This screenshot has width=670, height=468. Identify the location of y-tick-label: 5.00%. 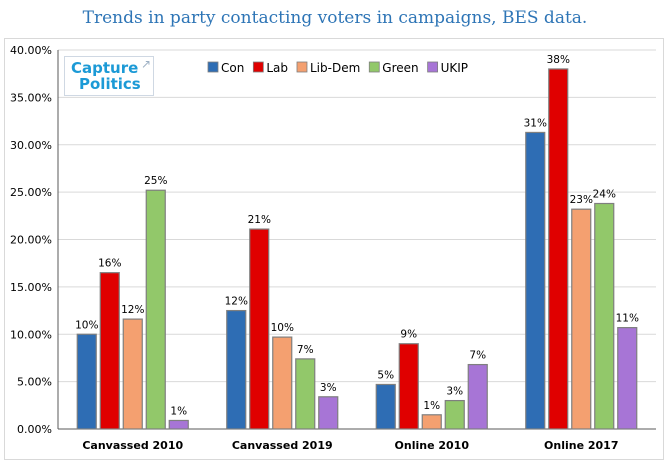
(34, 382).